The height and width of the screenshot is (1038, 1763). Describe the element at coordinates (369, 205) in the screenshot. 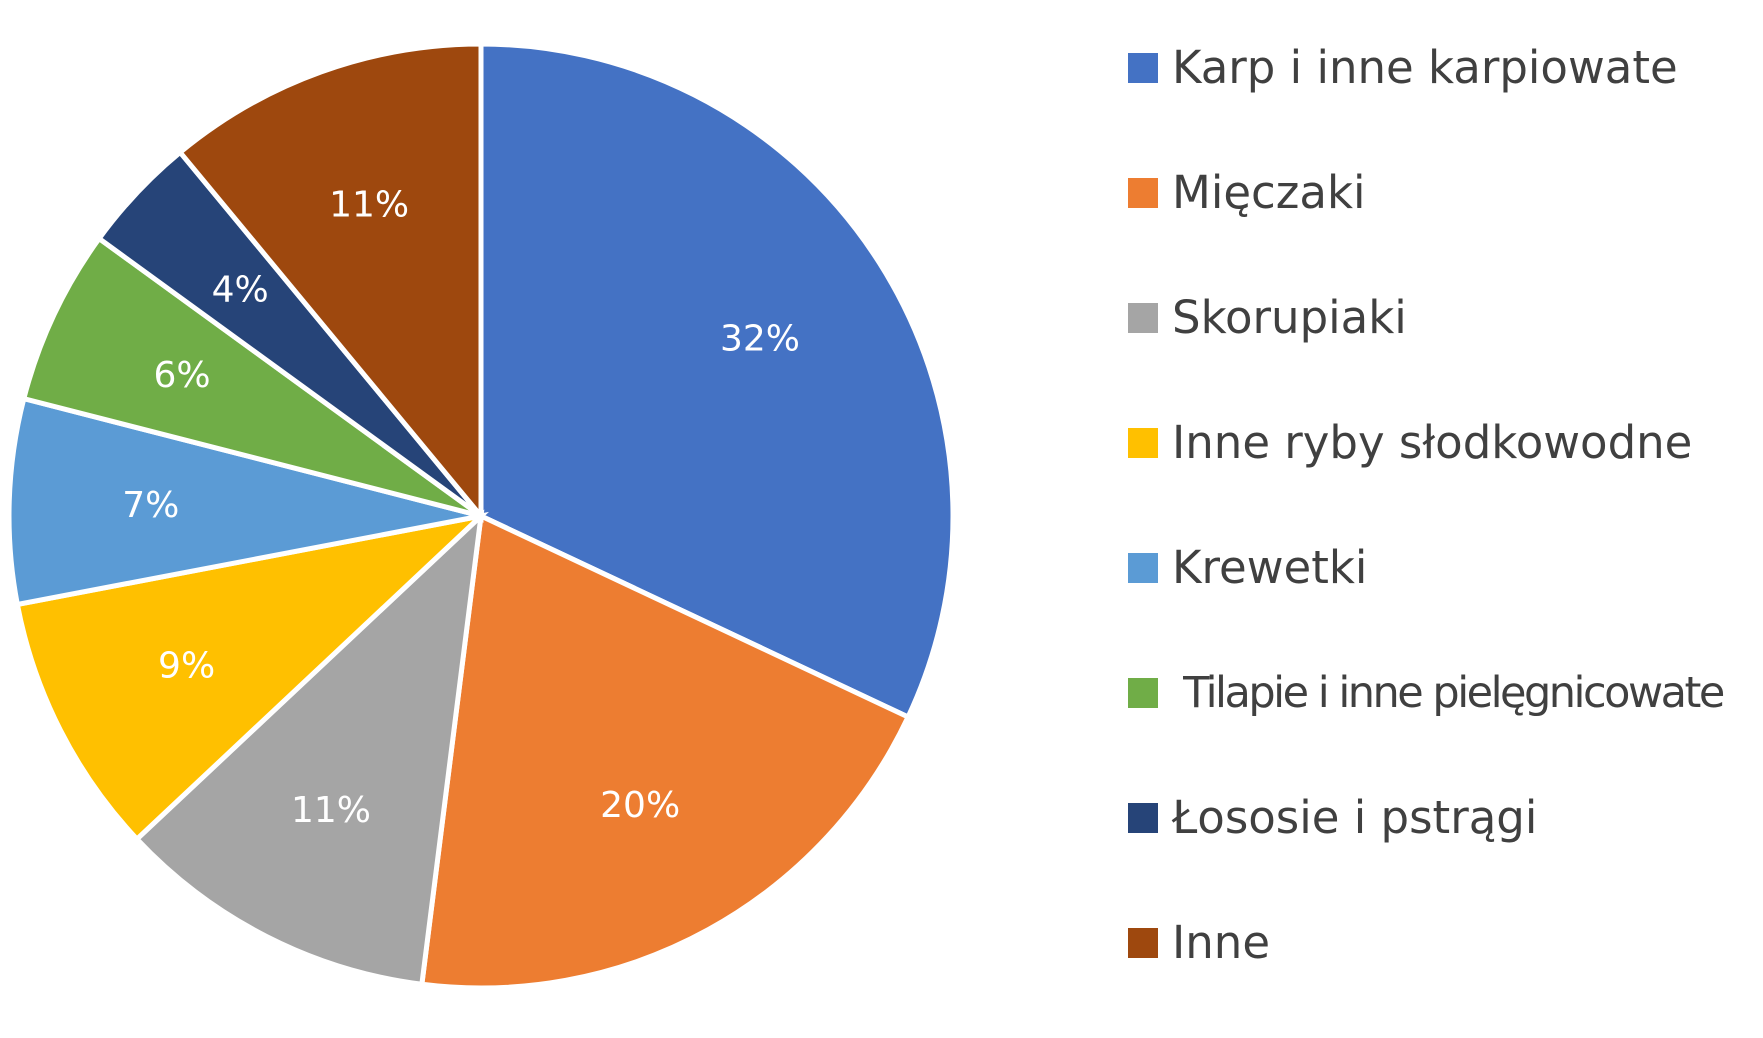

I see `data-label-7: 11%` at that location.